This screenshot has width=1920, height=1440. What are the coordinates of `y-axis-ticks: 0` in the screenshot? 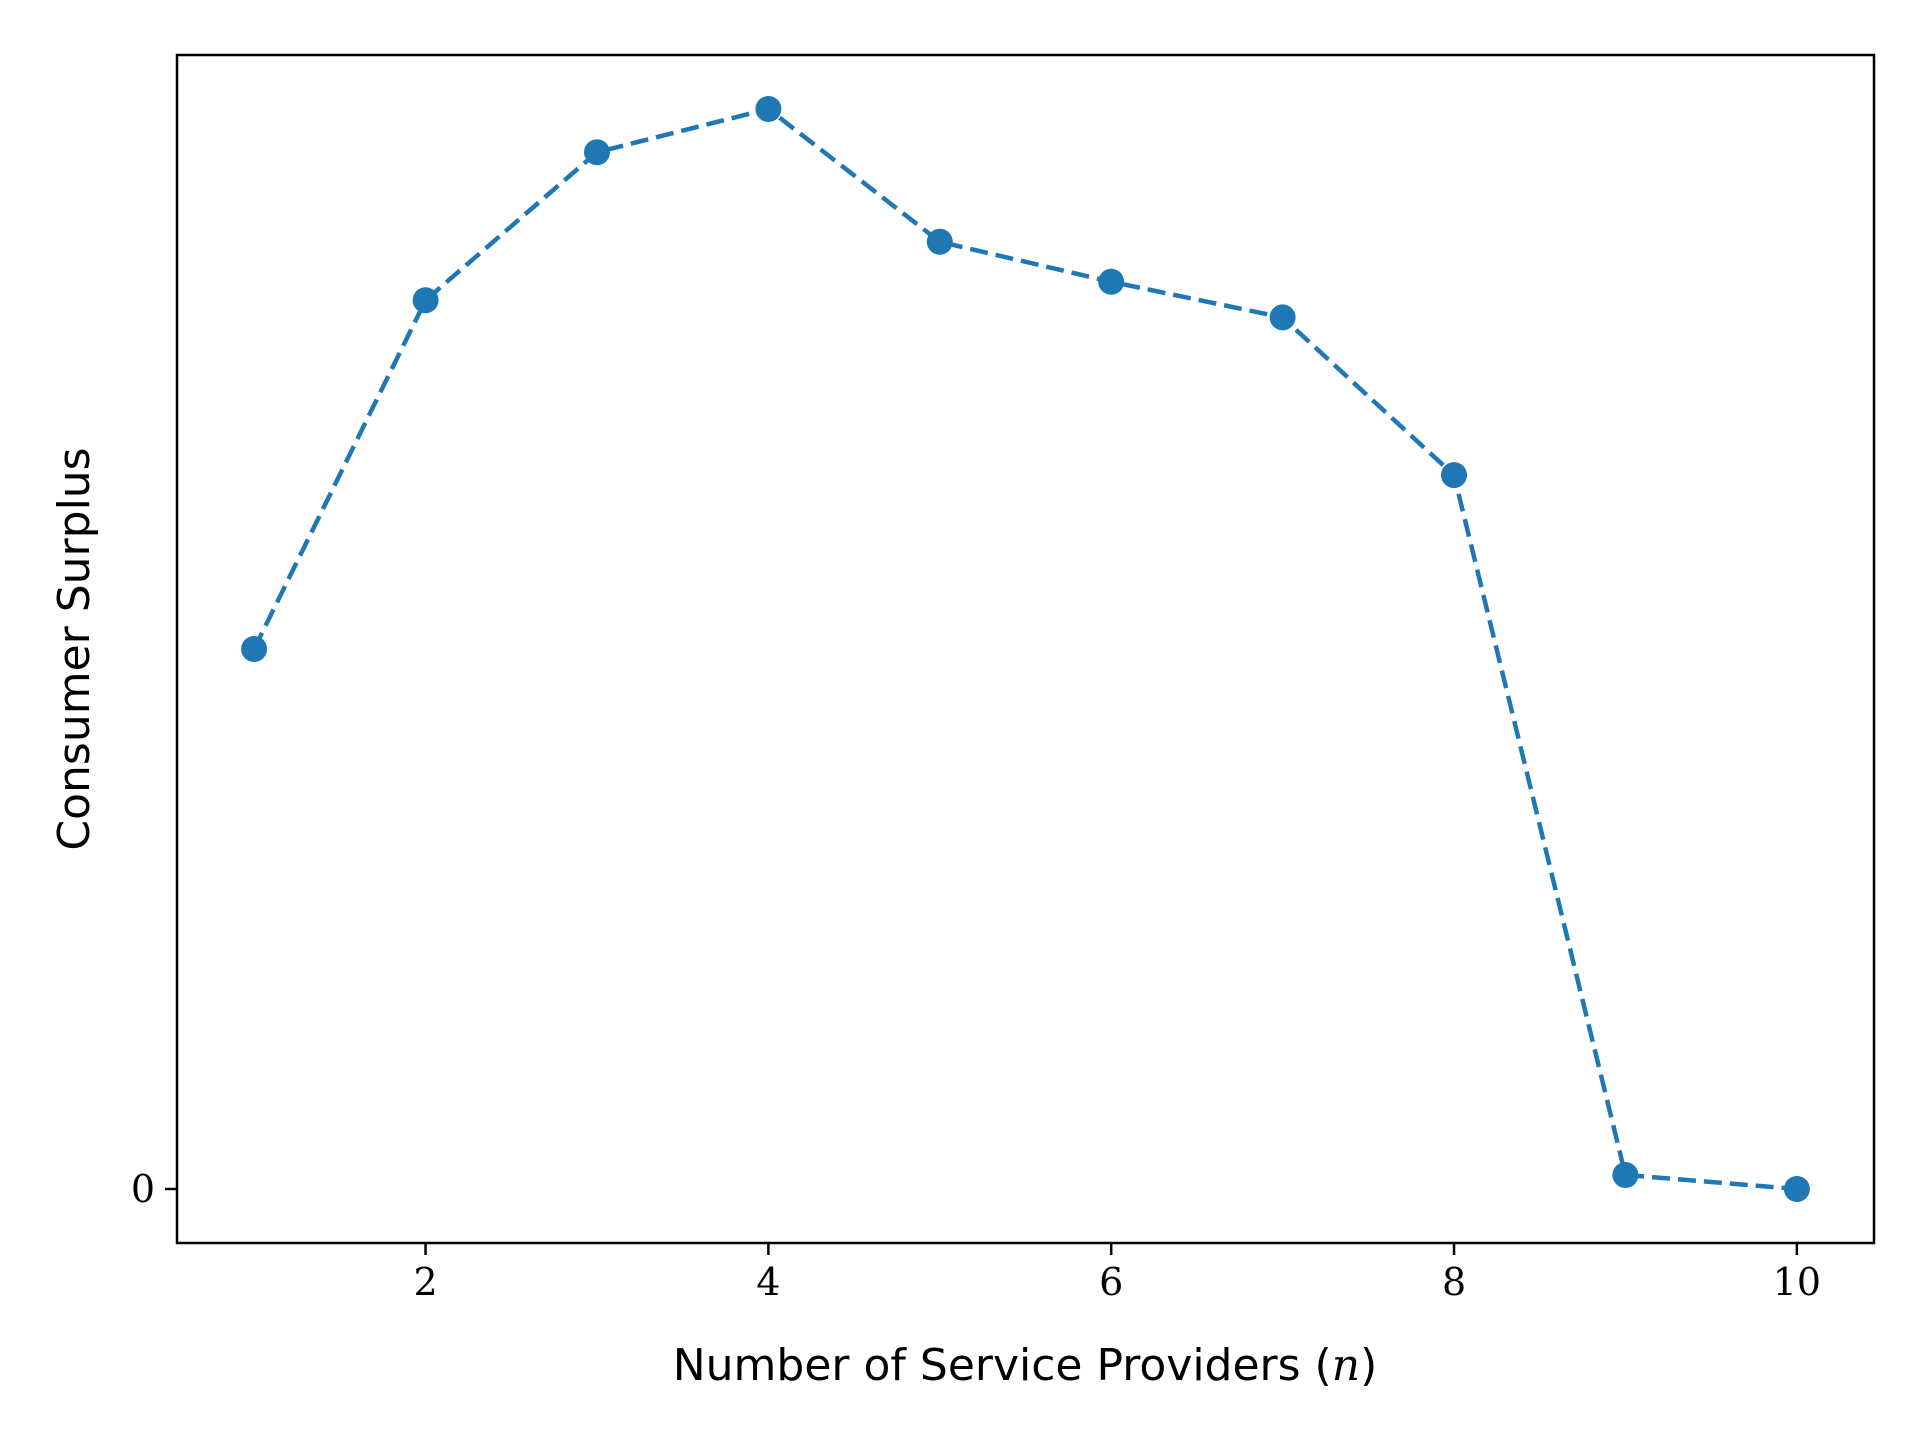 It's located at (154, 1189).